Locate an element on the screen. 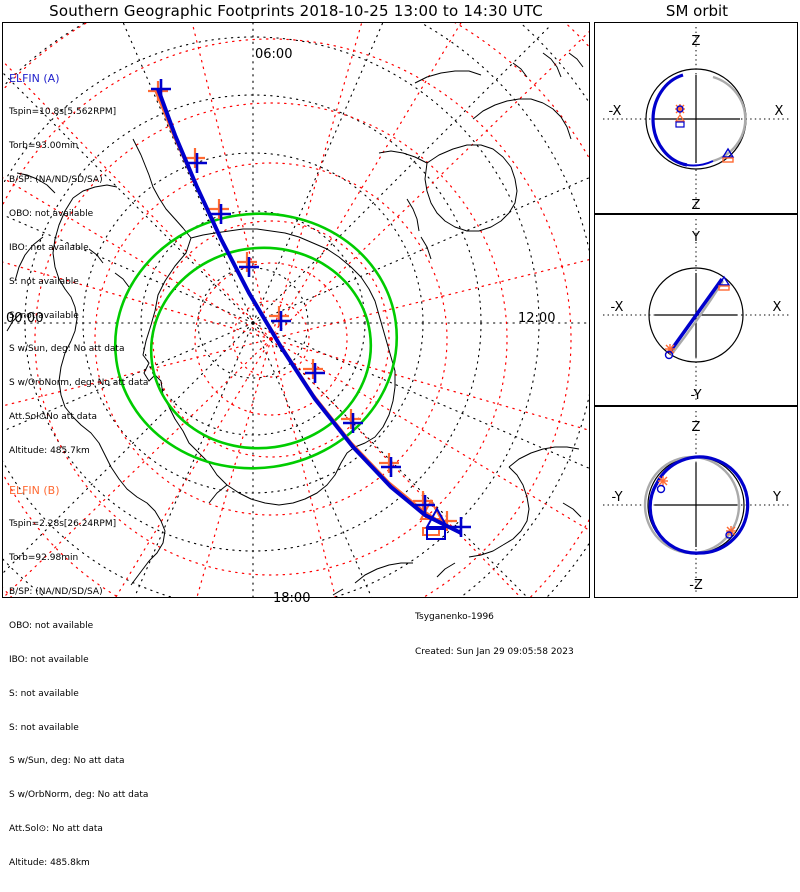 The height and width of the screenshot is (892, 800). sm-xy-axis-top: Y is located at coordinates (695, 237).